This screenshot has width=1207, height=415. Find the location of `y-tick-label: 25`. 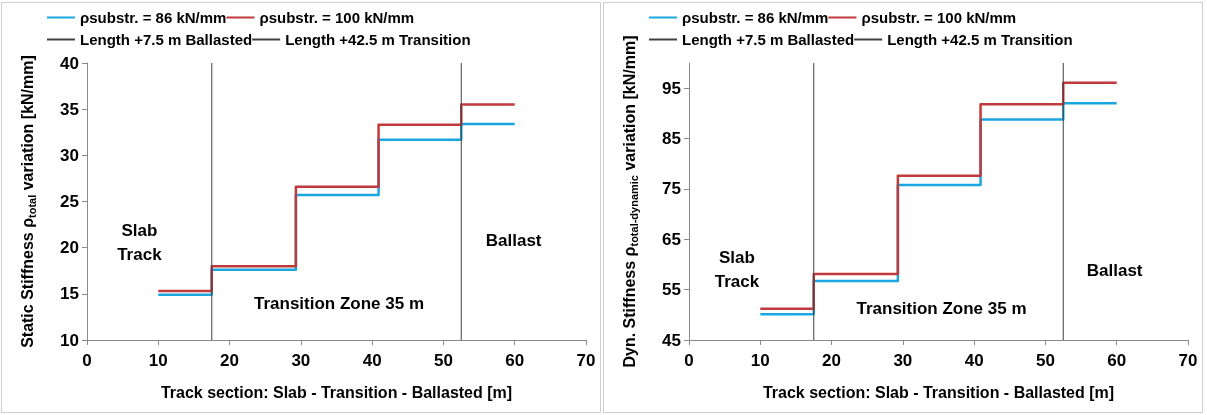

y-tick-label: 25 is located at coordinates (69, 201).